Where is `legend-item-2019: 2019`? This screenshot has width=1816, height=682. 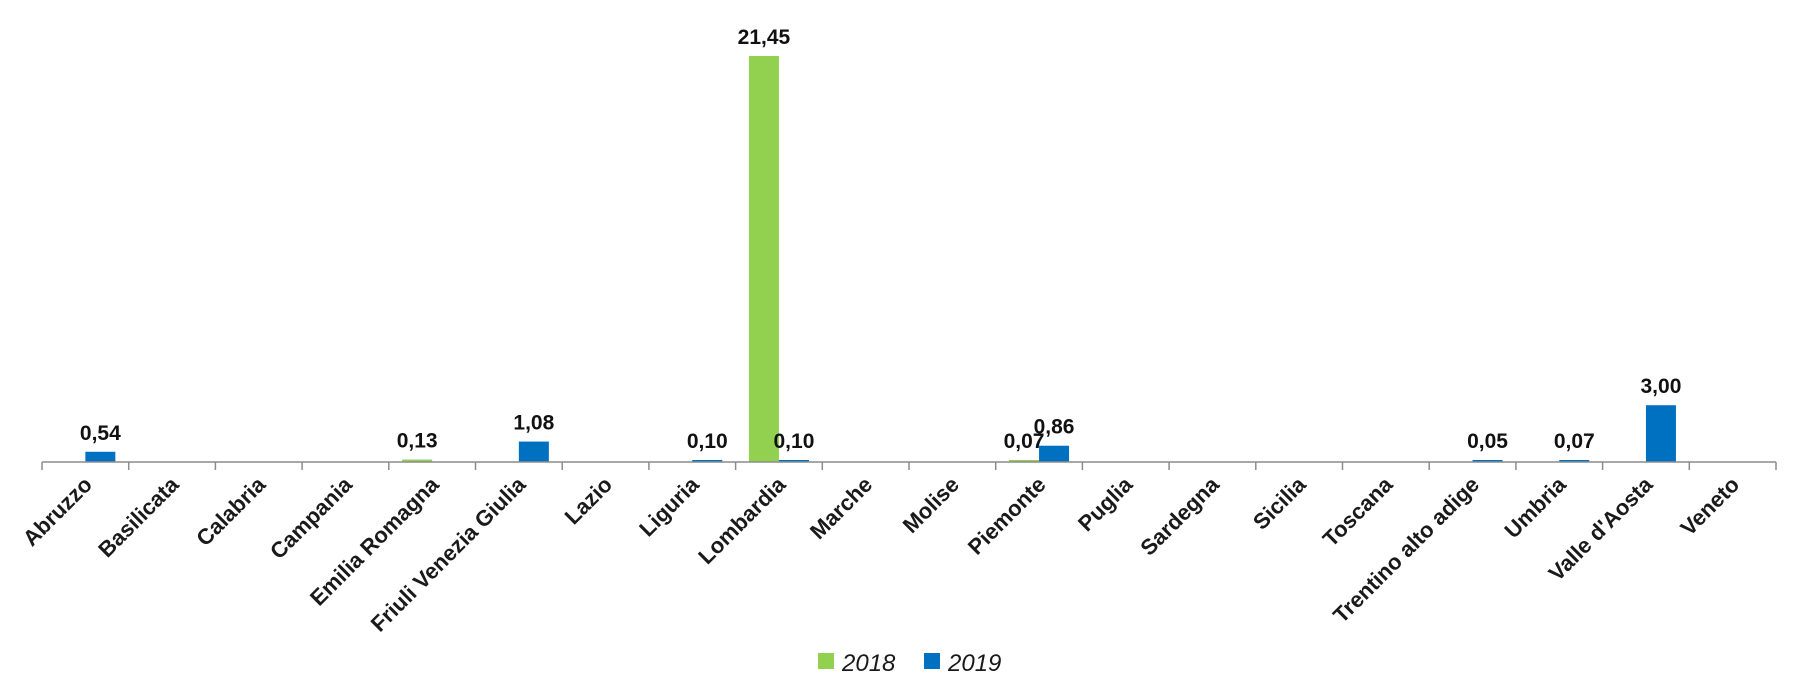 legend-item-2019: 2019 is located at coordinates (962, 663).